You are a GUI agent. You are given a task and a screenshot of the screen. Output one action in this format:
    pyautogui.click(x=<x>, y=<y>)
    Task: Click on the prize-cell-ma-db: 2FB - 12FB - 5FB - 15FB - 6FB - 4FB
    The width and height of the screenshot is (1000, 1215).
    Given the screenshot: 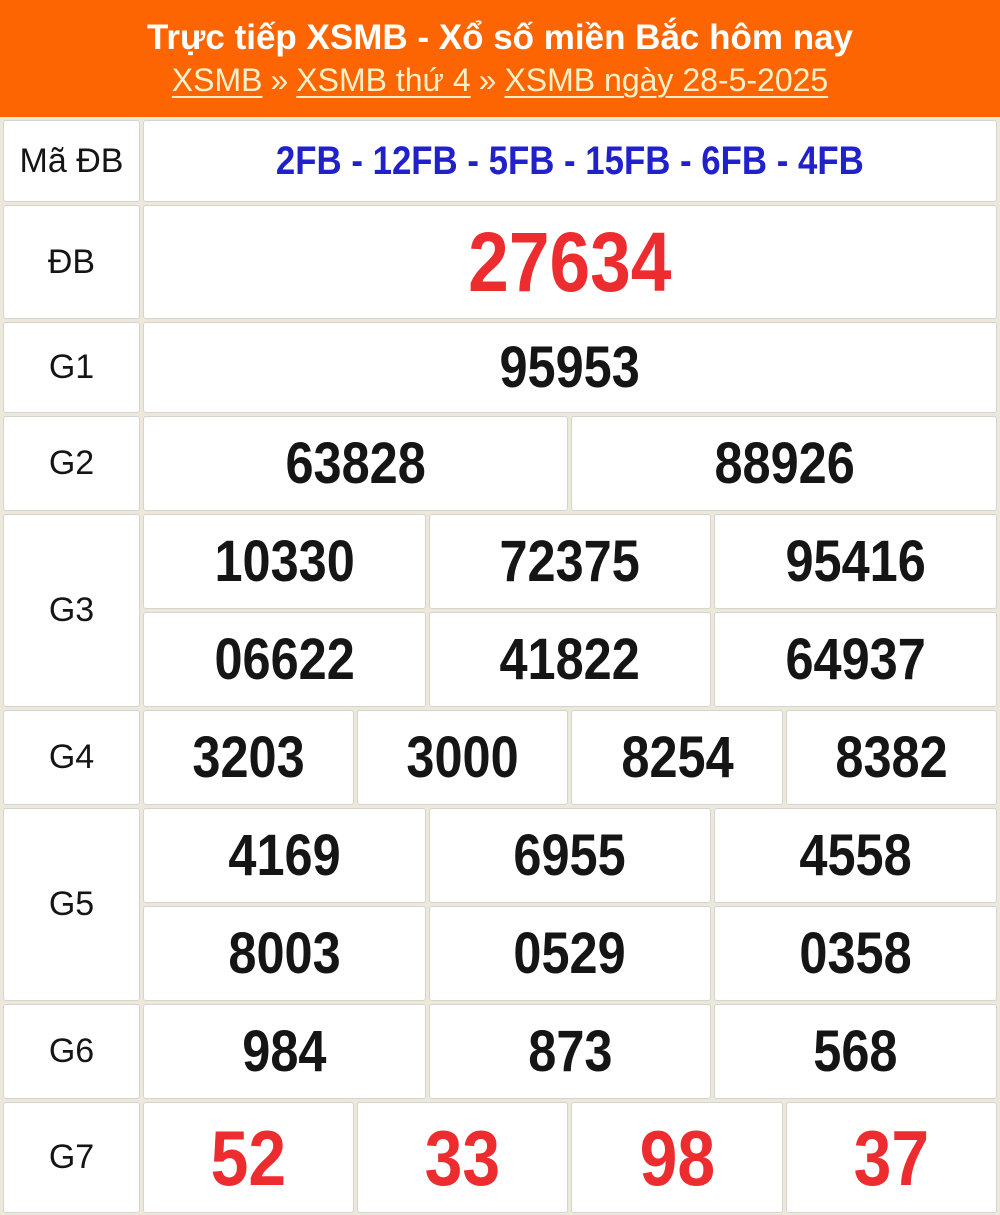 What is the action you would take?
    pyautogui.click(x=570, y=161)
    